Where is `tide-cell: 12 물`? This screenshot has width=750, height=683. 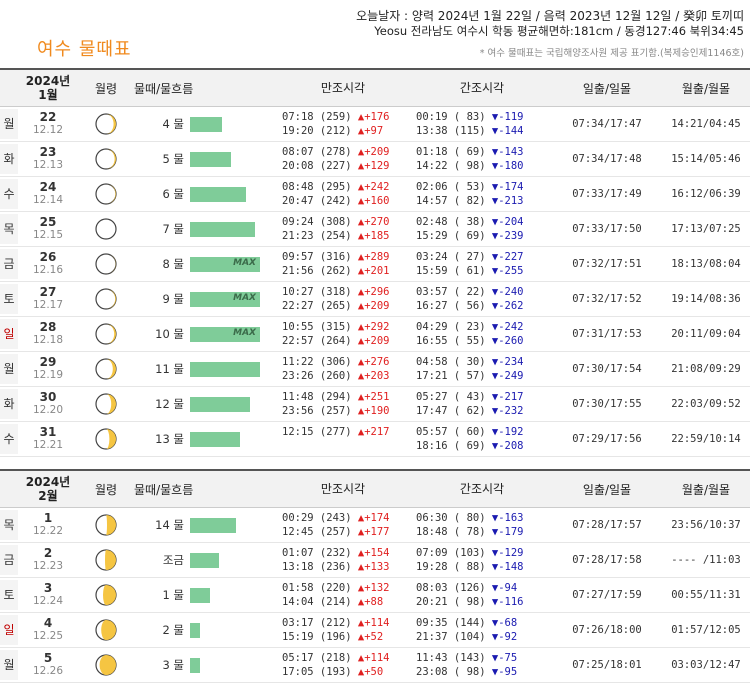
tide-cell: 12 물 is located at coordinates (204, 404).